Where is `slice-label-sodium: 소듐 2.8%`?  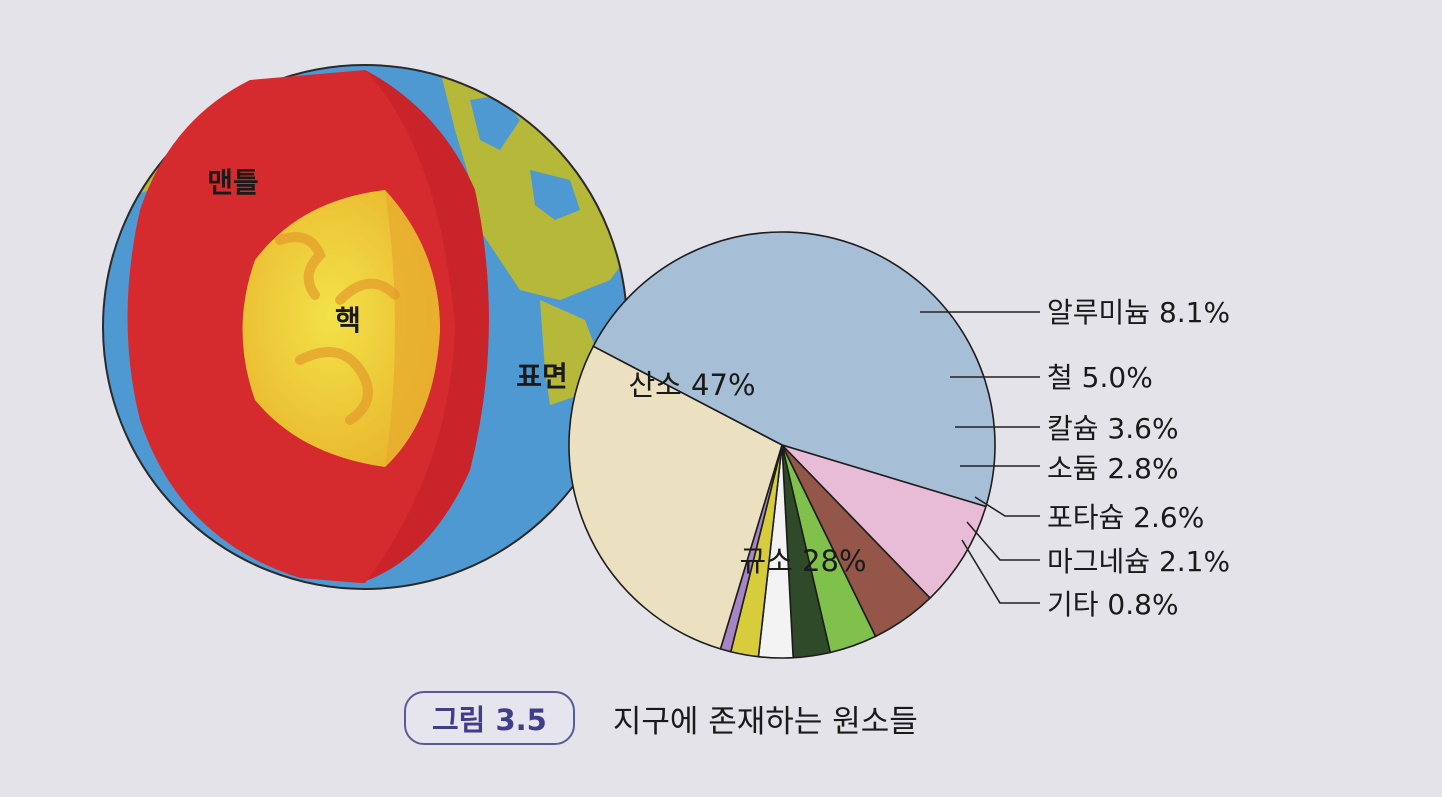
slice-label-sodium: 소듐 2.8% is located at coordinates (1113, 468).